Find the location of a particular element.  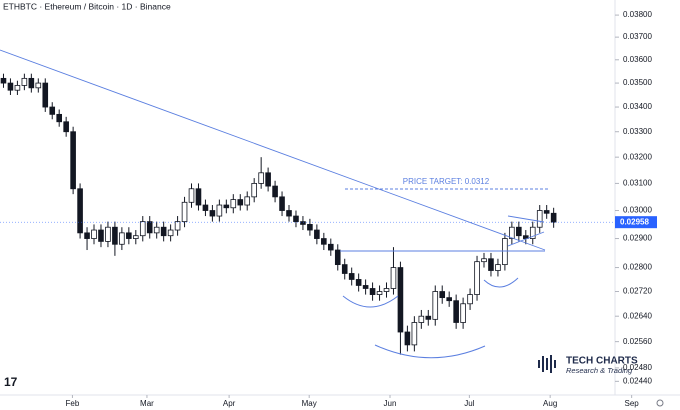

y-tick-label: 0.02720 is located at coordinates (637, 291).